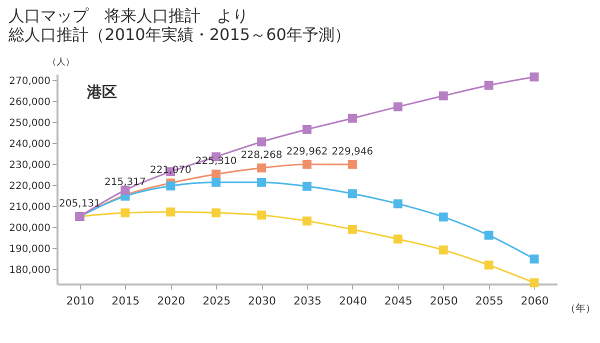  I want to click on y-tick-label: 250,000, so click(29, 123).